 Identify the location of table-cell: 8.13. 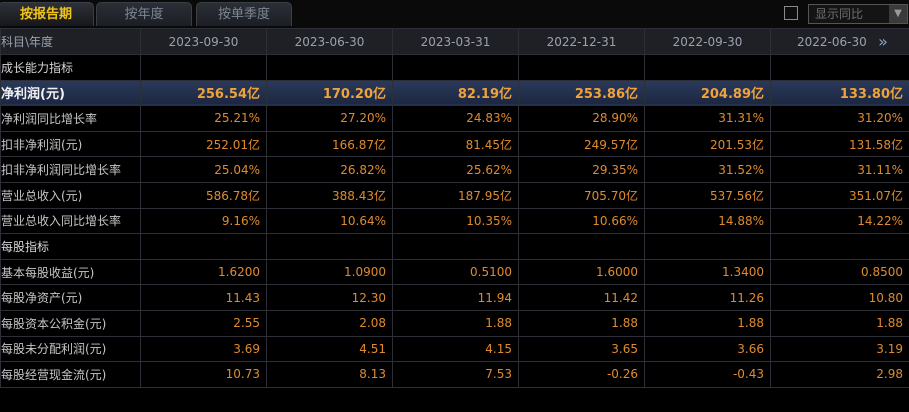
(329, 374).